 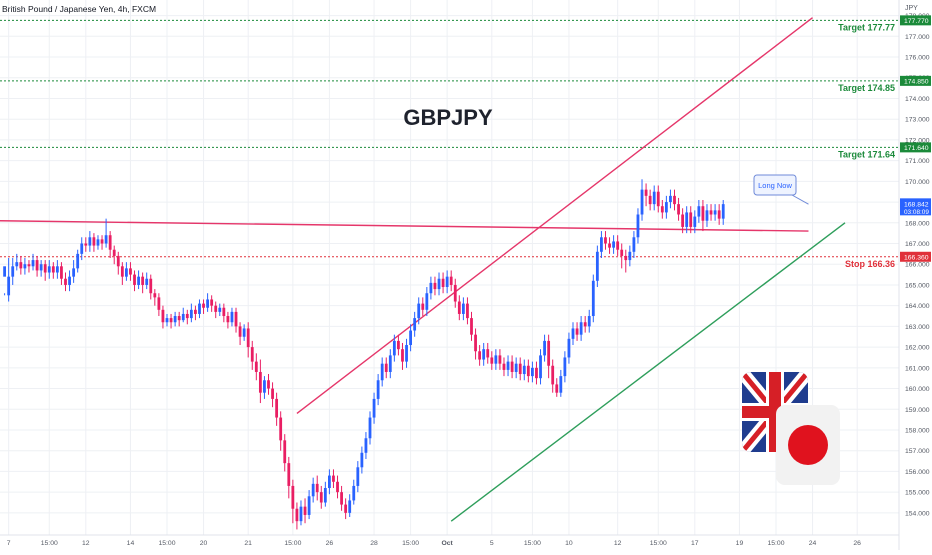 What do you see at coordinates (86, 543) in the screenshot?
I see `x-tick-label: 12` at bounding box center [86, 543].